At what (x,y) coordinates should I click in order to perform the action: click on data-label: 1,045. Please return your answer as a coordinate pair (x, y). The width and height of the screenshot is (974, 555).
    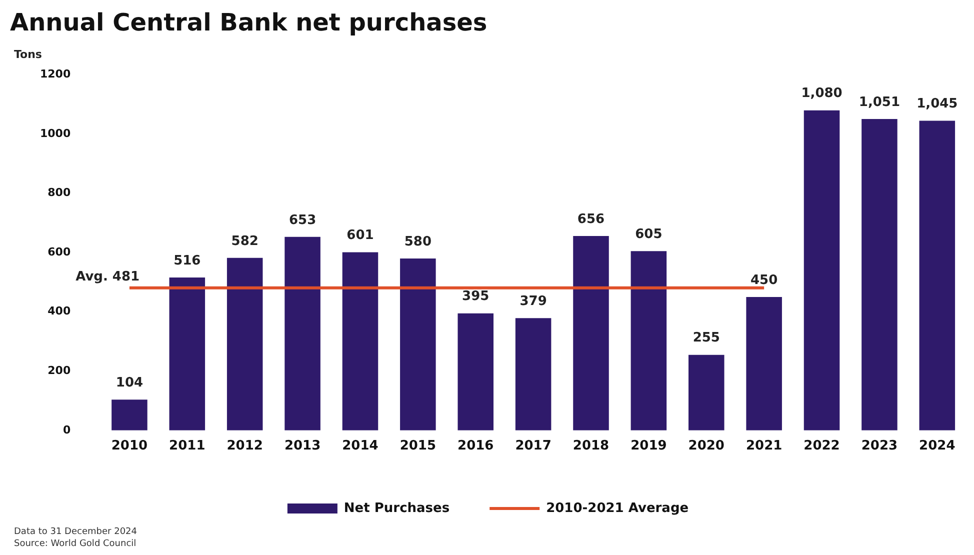
    Looking at the image, I should click on (937, 104).